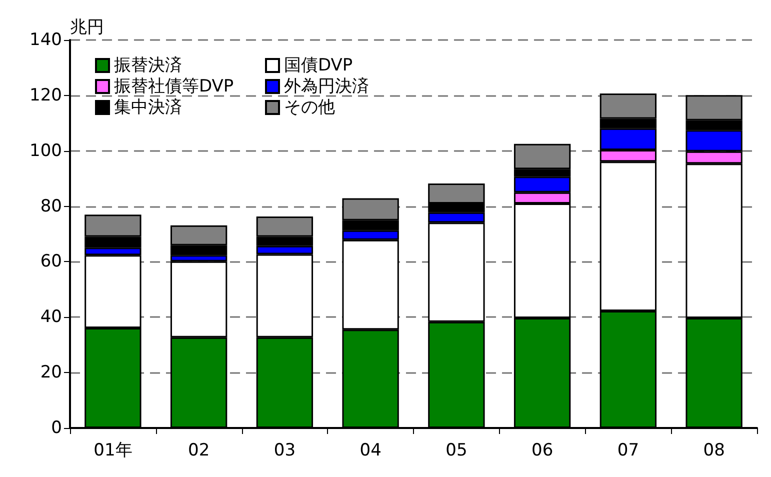 The image size is (771, 477). I want to click on legend-label: 国債DVP, so click(318, 66).